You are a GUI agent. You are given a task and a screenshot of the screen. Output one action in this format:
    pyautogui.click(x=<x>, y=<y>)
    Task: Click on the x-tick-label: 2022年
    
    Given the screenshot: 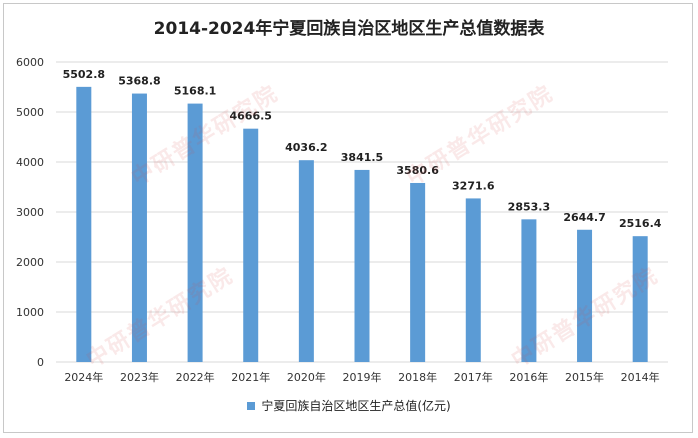 What is the action you would take?
    pyautogui.click(x=195, y=377)
    